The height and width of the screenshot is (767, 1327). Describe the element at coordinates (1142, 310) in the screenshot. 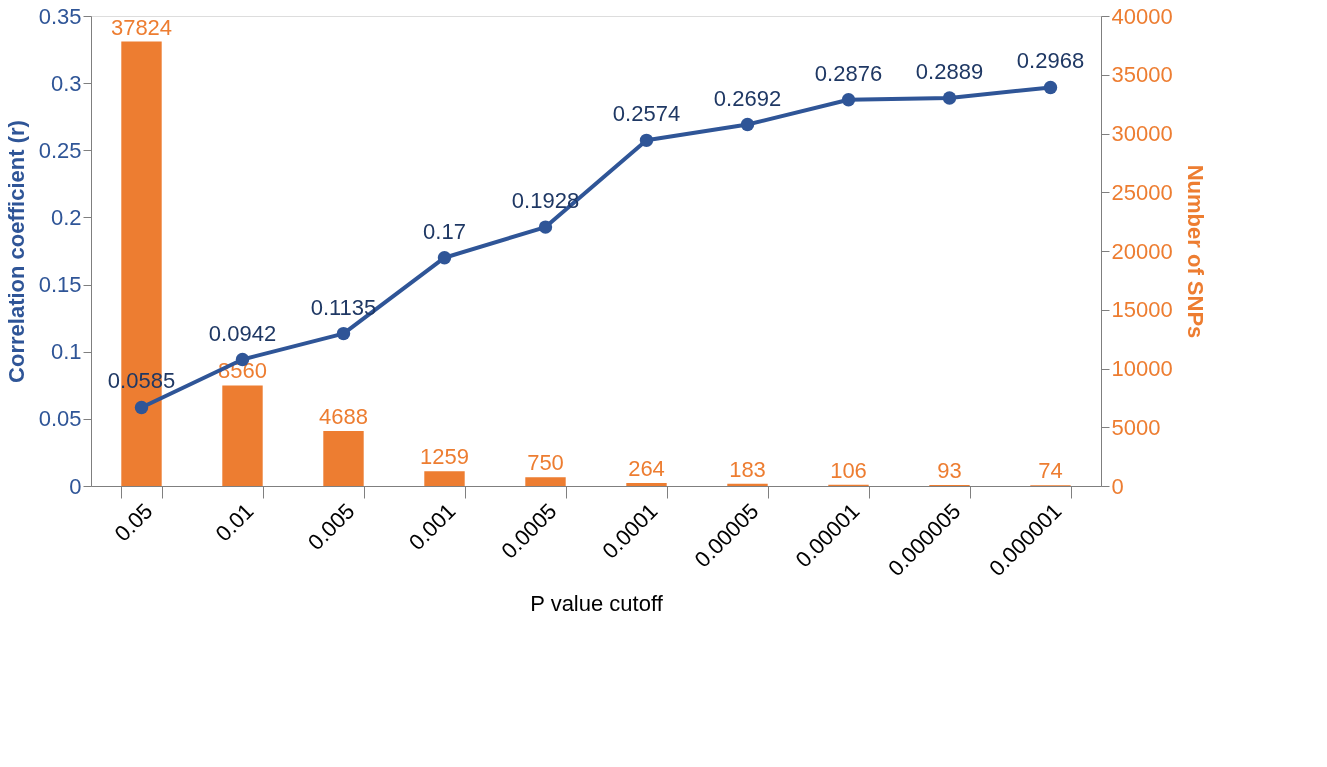

I see `y2-tick-label: 15000` at that location.